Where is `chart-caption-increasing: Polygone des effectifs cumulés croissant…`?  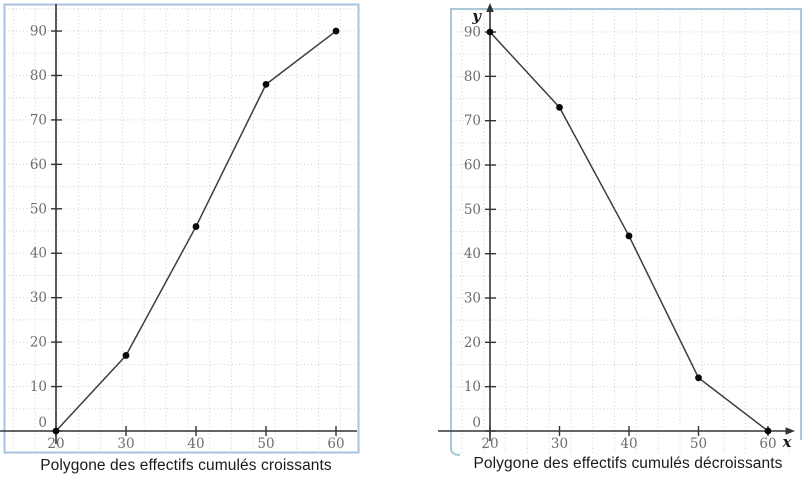
chart-caption-increasing: Polygone des effectifs cumulés croissant… is located at coordinates (186, 465).